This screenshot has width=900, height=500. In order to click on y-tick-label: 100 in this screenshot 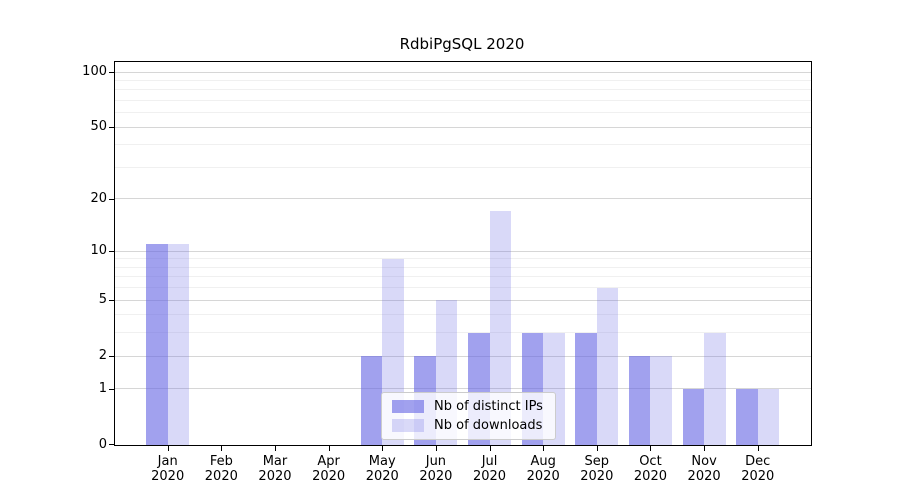, I will do `click(94, 71)`.